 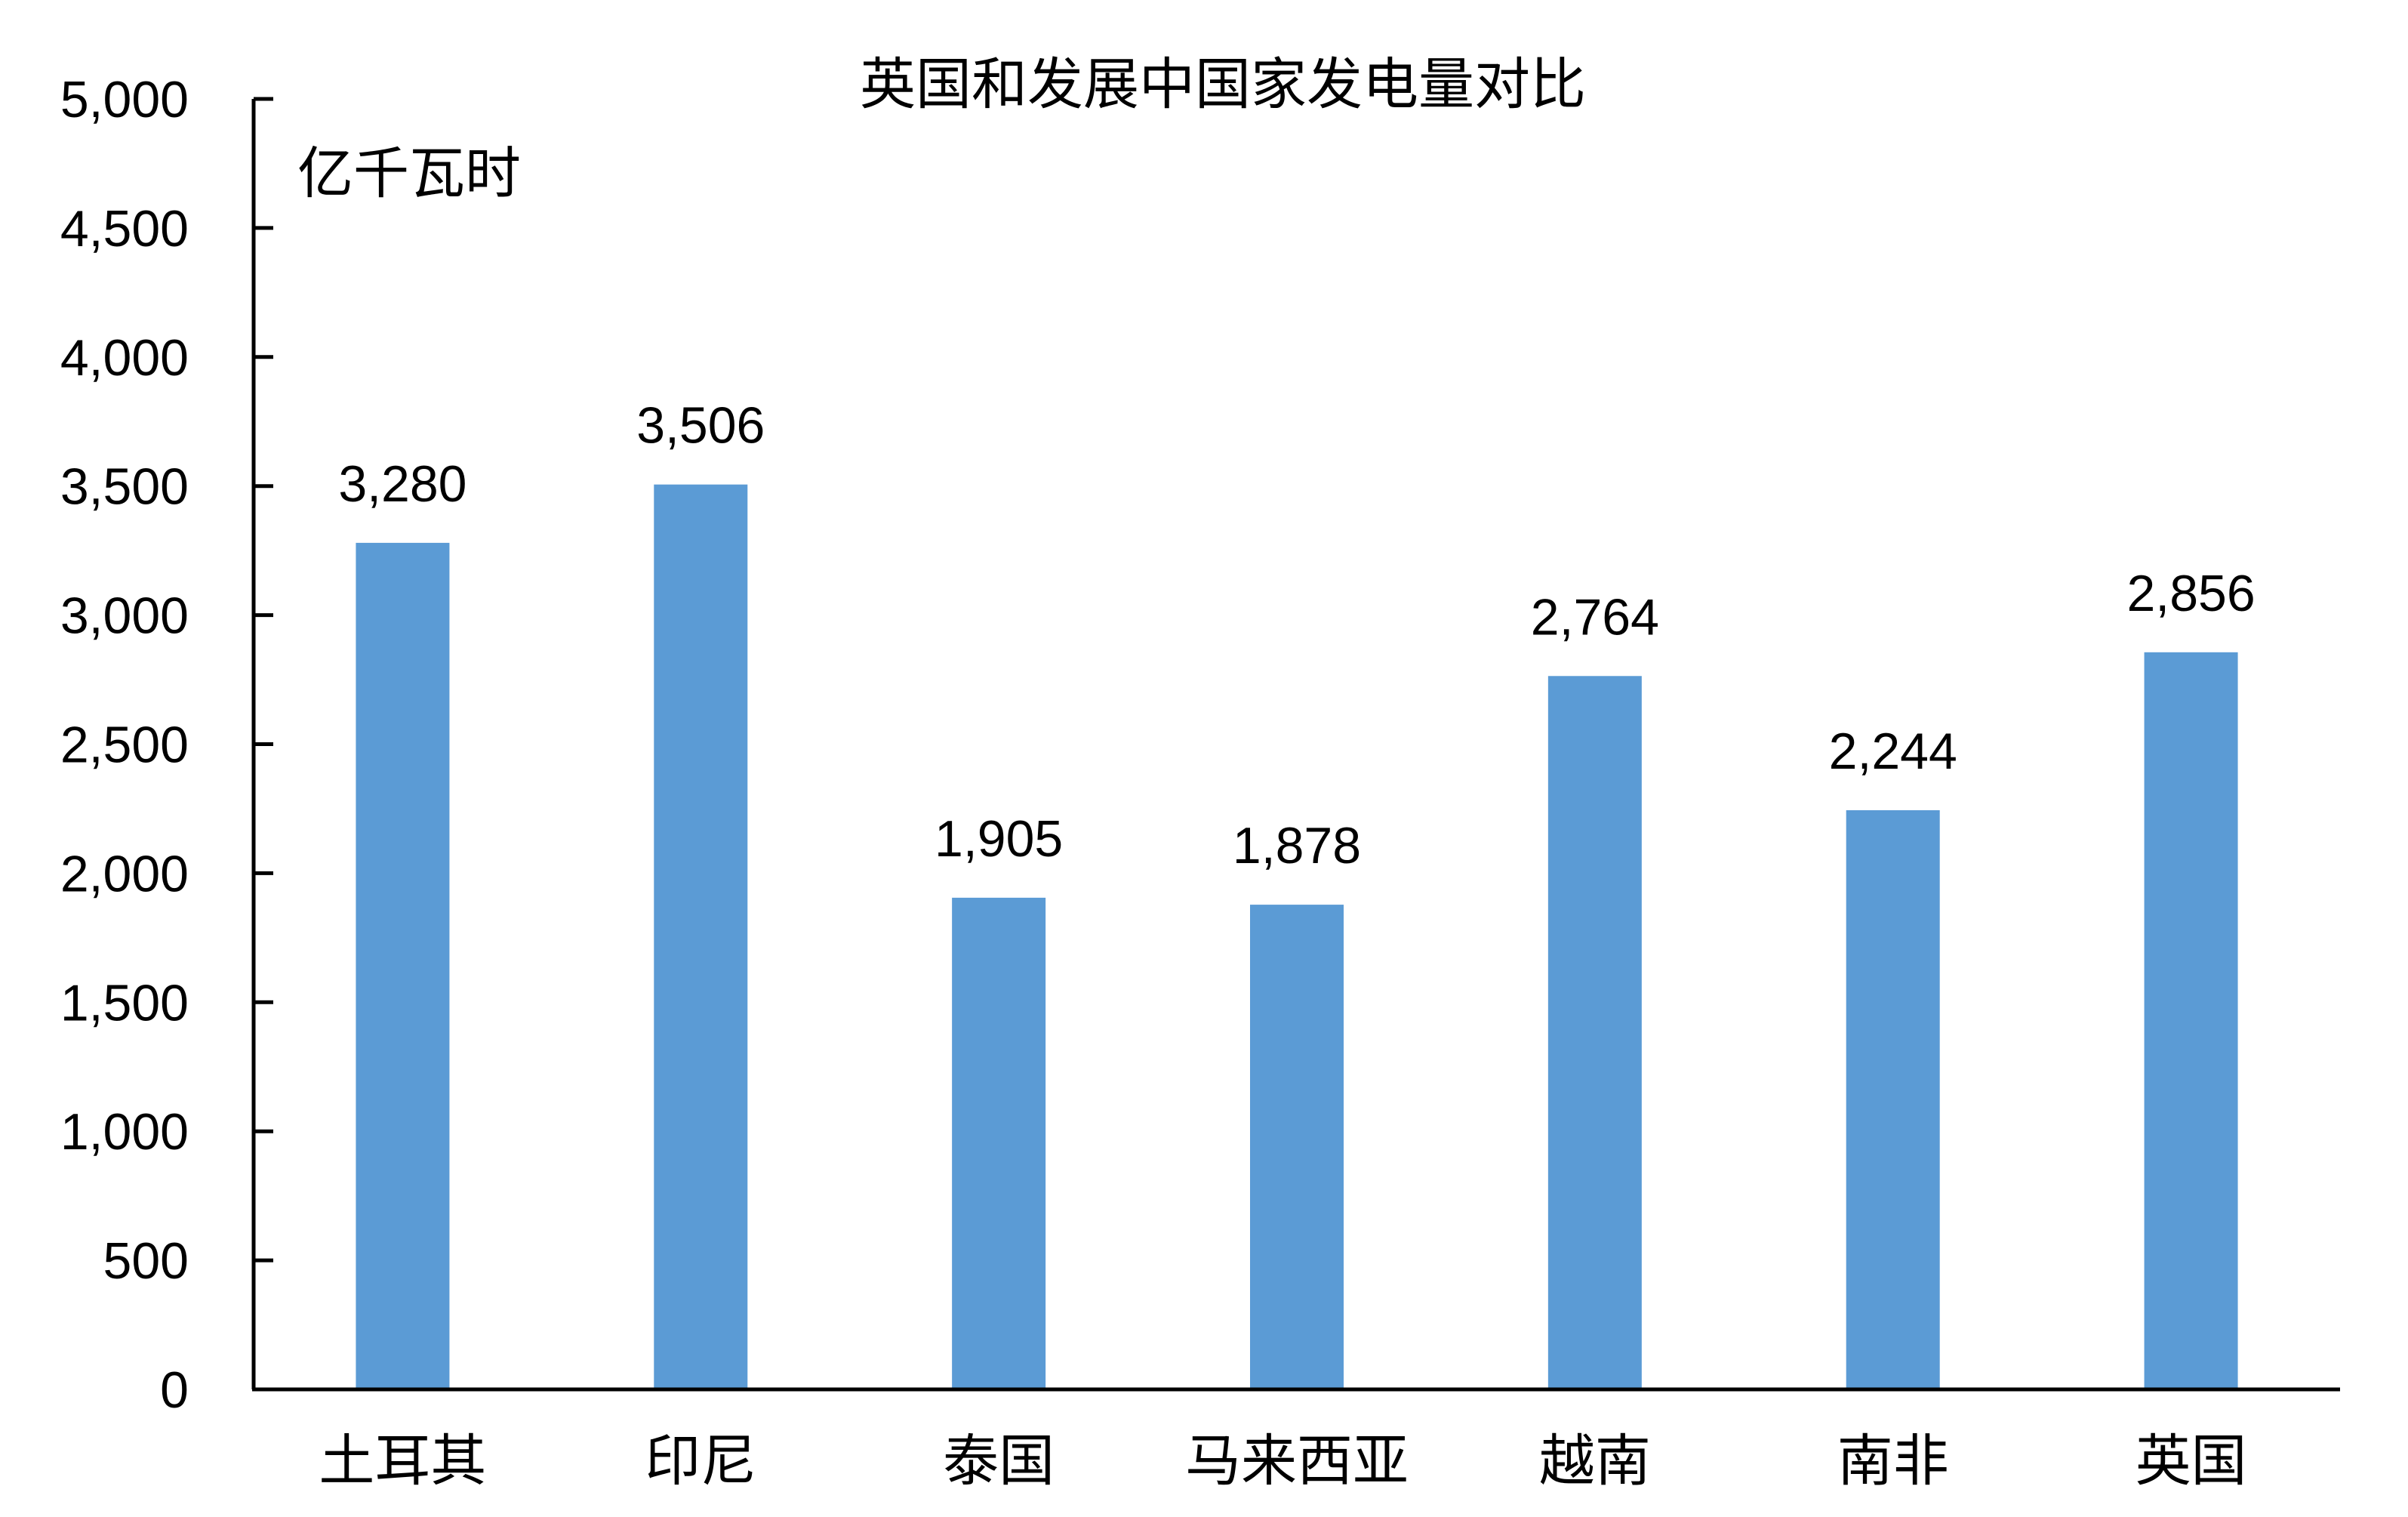 I want to click on y-tick-label: 3,000, so click(x=124, y=616).